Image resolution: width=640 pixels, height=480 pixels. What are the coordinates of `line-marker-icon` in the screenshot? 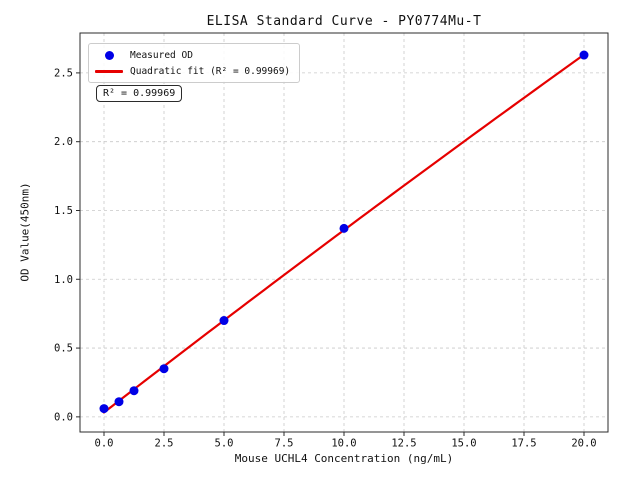 It's located at (109, 71).